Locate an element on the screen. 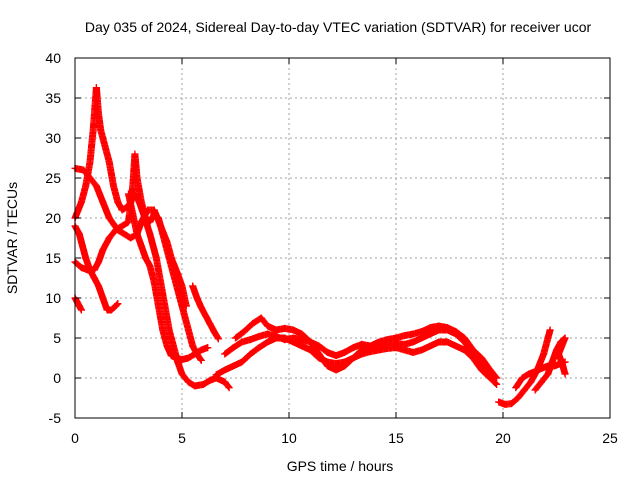 The image size is (640, 480). x-tick-label: 20 is located at coordinates (503, 438).